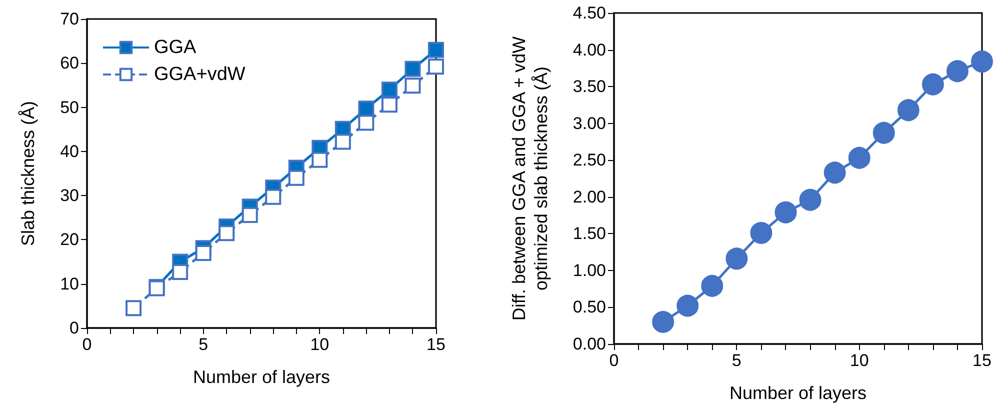 Image resolution: width=998 pixels, height=417 pixels. I want to click on y-tick-label: 2.00, so click(589, 196).